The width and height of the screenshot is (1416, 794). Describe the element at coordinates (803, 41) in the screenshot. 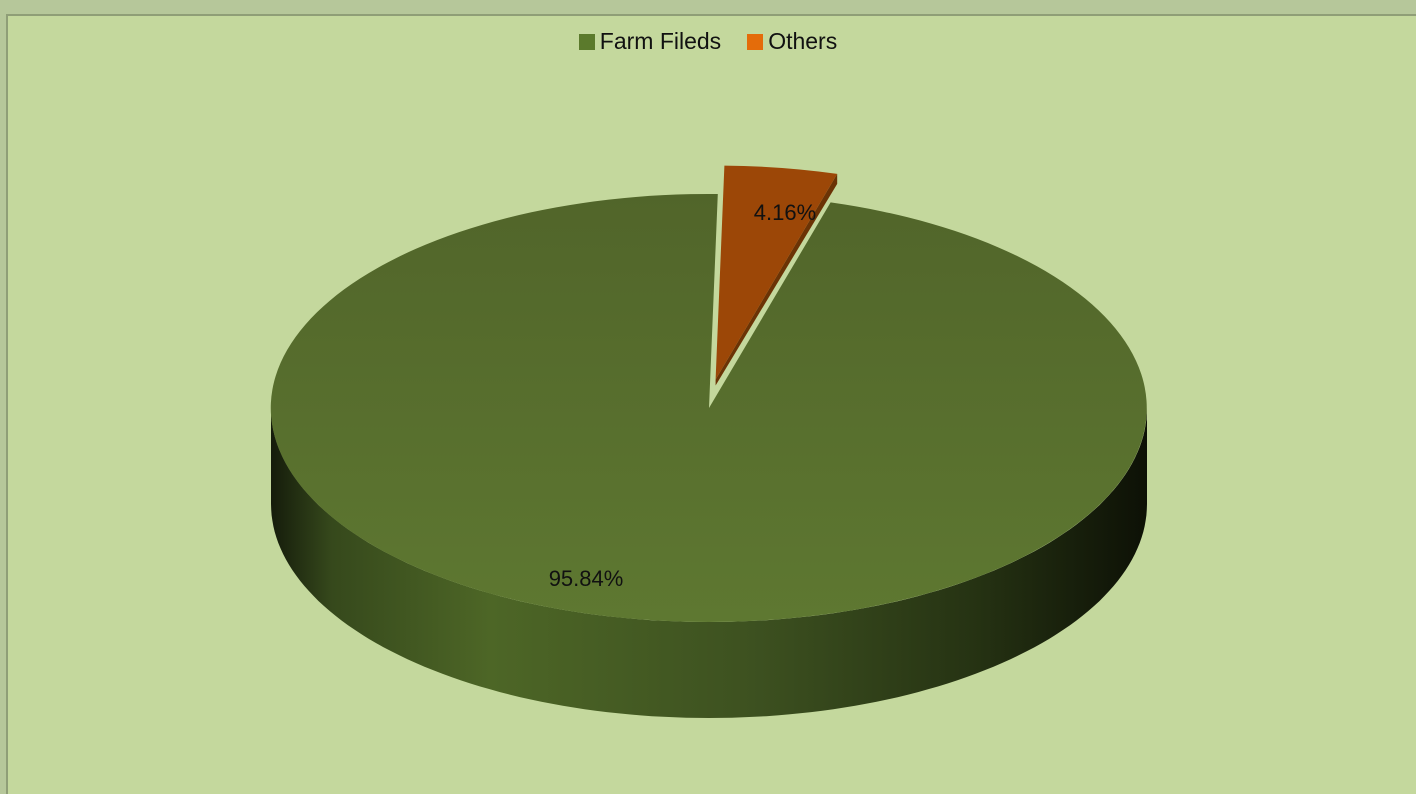

I see `legend-label-others: Others` at that location.